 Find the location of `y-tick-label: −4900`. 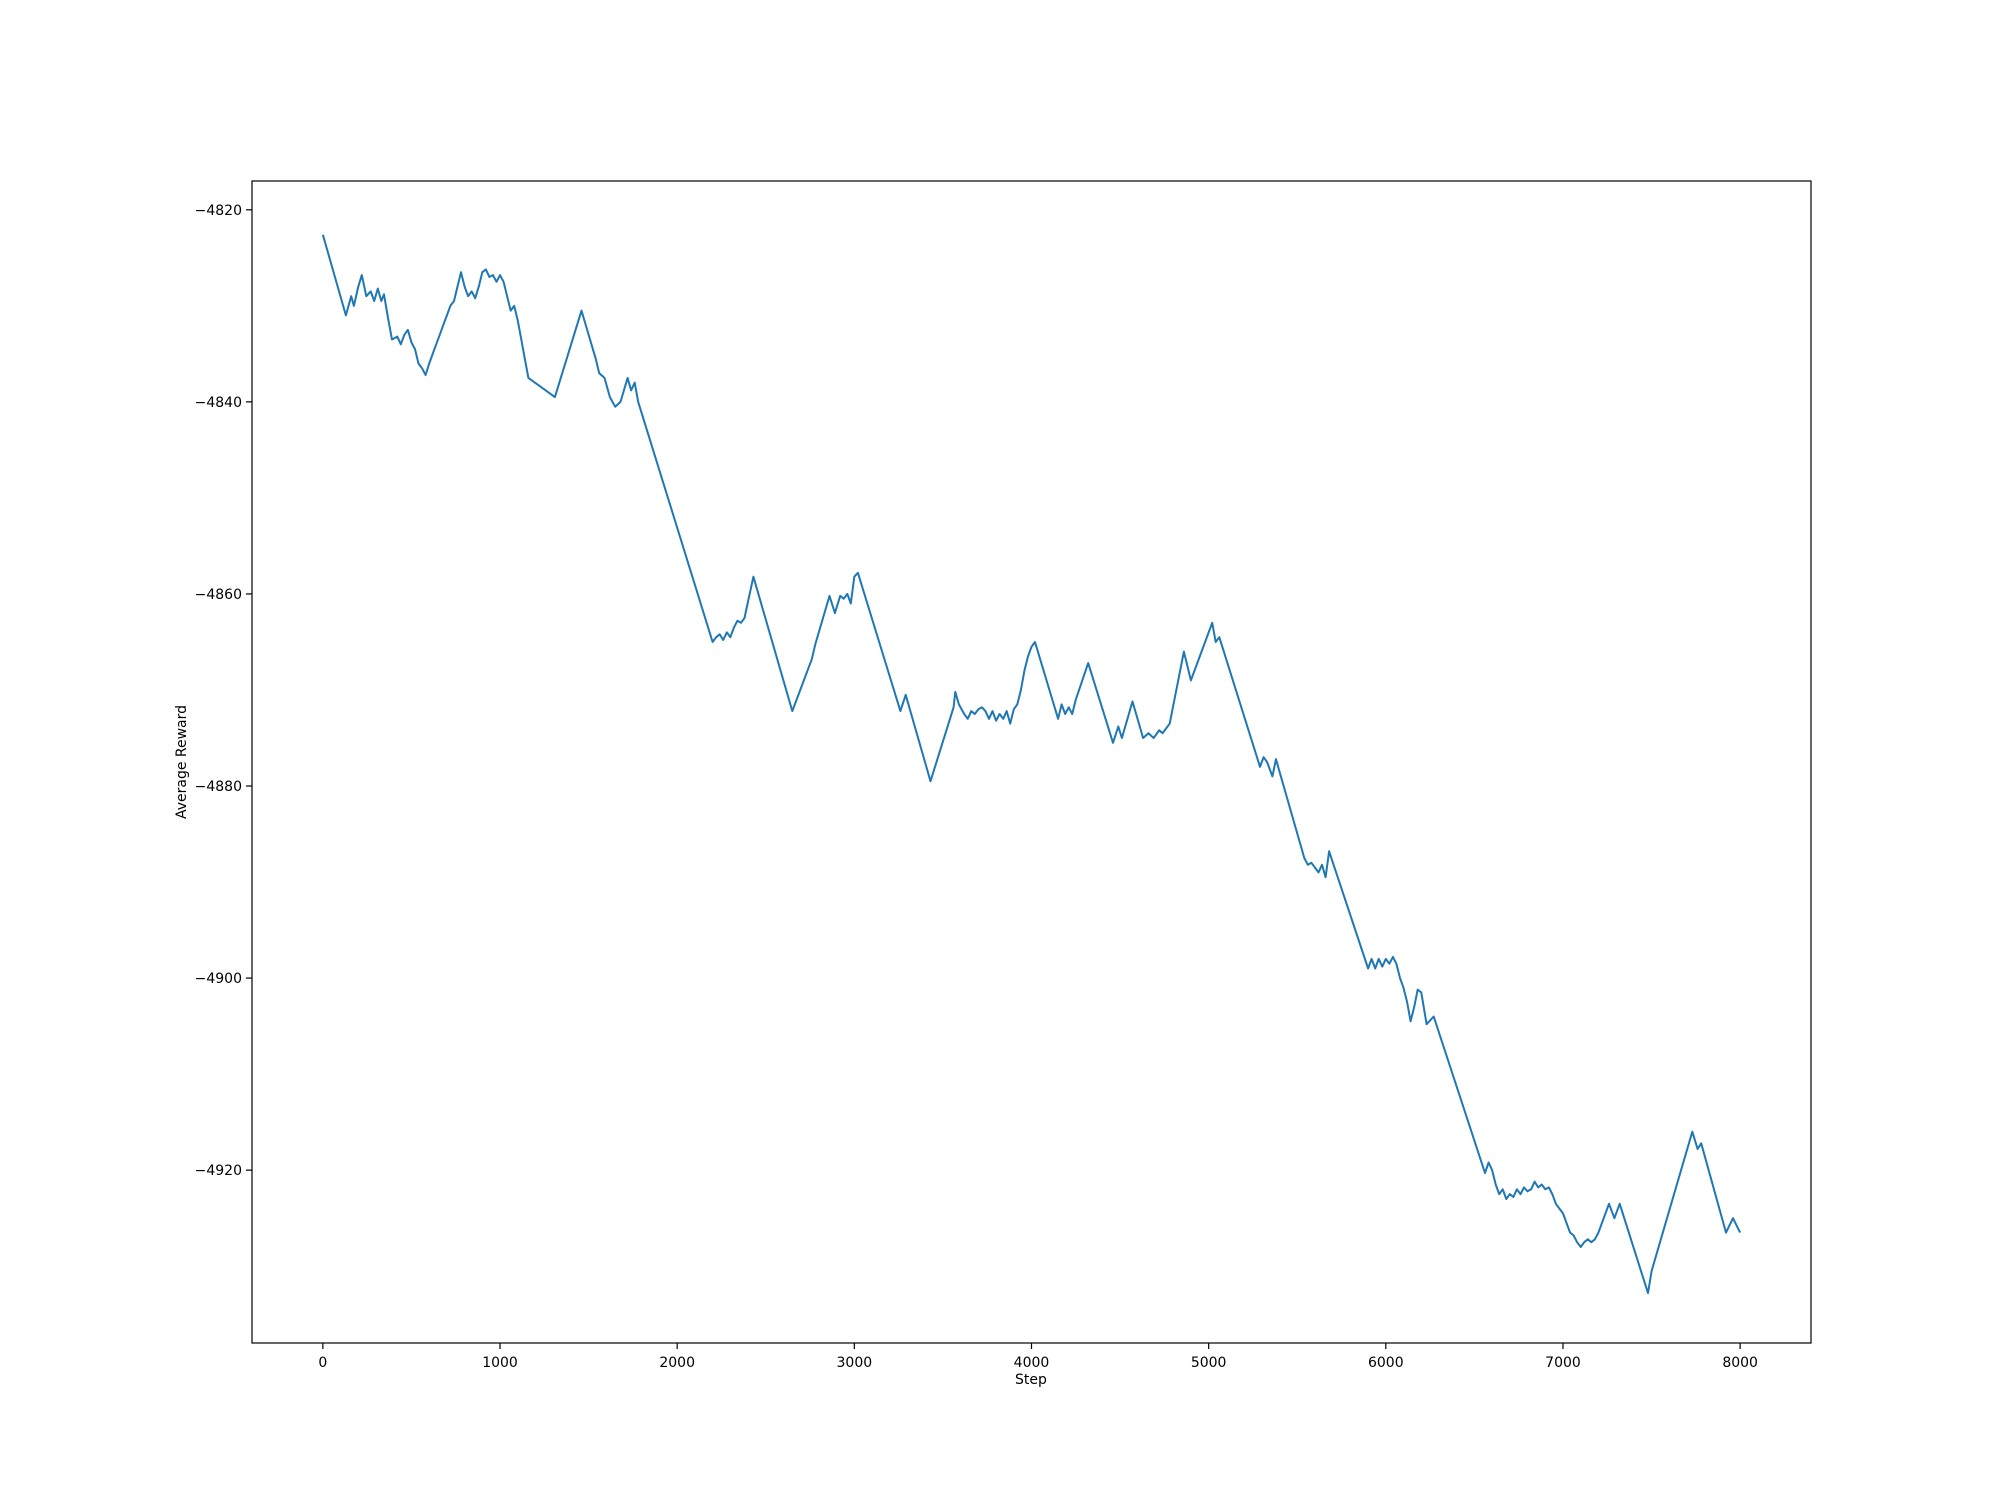

y-tick-label: −4900 is located at coordinates (218, 979).